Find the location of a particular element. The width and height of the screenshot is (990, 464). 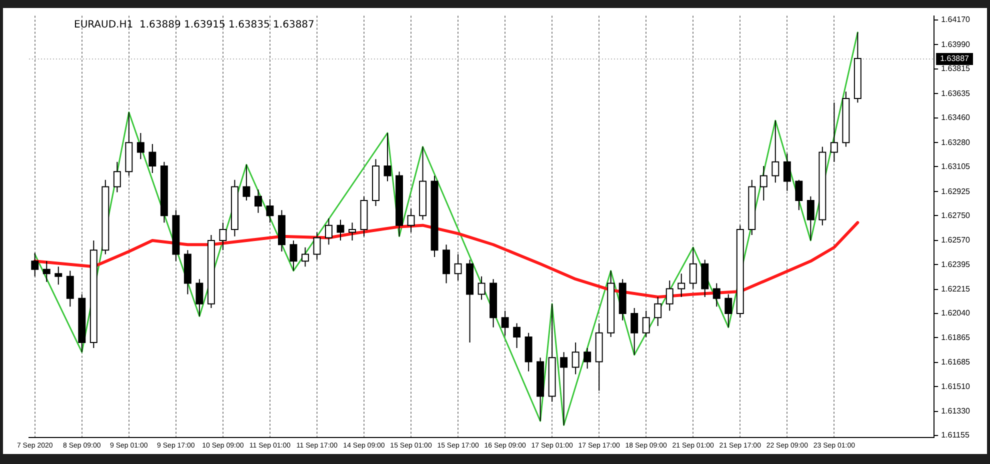

y-tick-label: 1.64170 is located at coordinates (956, 19).